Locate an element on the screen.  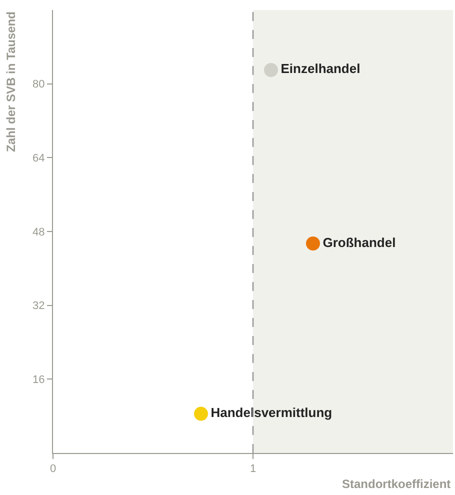
series-label: Handelsvermittlung is located at coordinates (271, 412).